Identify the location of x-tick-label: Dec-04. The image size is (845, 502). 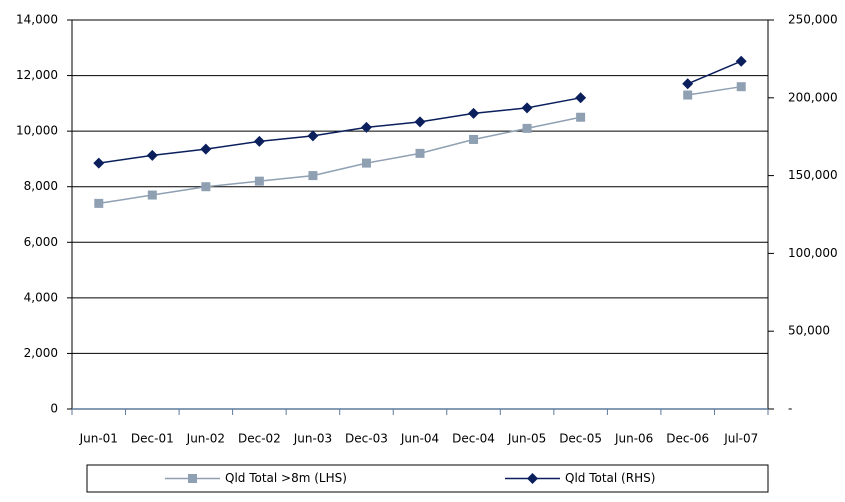
(473, 439).